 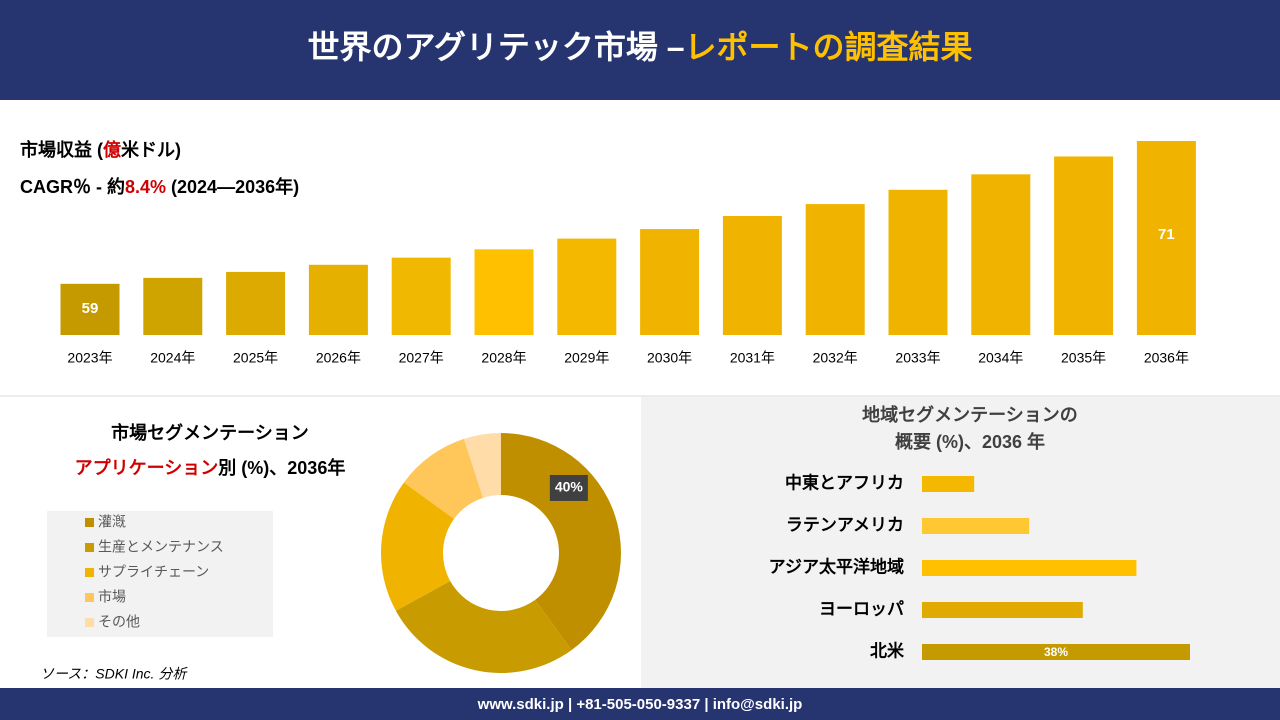 What do you see at coordinates (89, 358) in the screenshot?
I see `x-tick-label: 2023年` at bounding box center [89, 358].